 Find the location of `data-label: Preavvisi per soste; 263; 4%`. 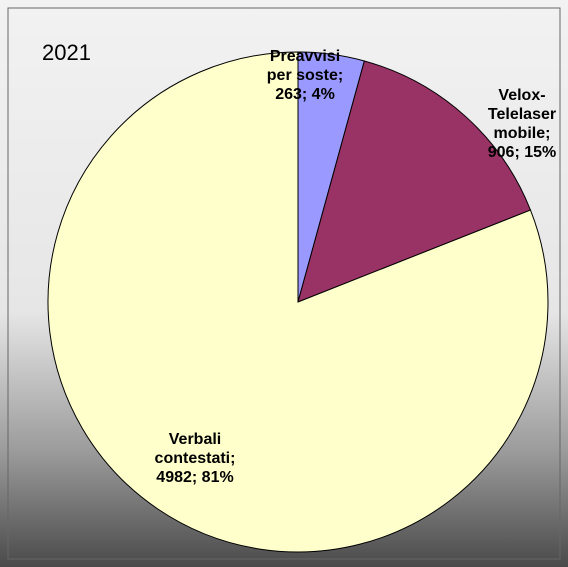

data-label: Preavvisi per soste; 263; 4% is located at coordinates (305, 75).